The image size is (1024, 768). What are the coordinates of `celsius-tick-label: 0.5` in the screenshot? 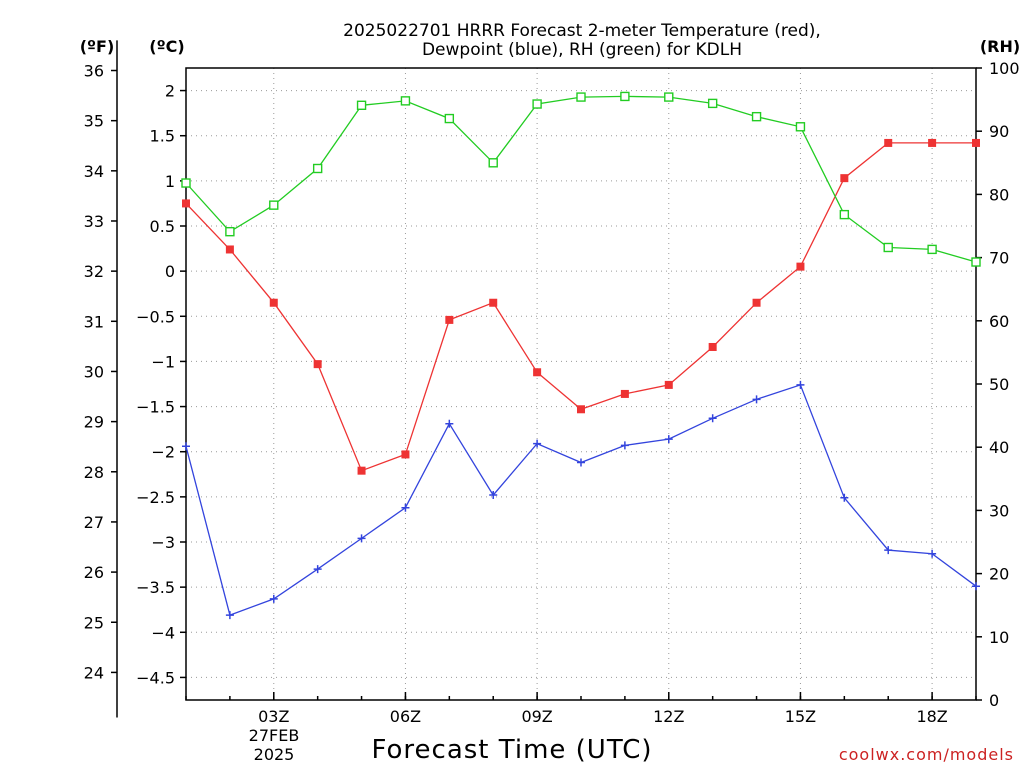 It's located at (162, 226).